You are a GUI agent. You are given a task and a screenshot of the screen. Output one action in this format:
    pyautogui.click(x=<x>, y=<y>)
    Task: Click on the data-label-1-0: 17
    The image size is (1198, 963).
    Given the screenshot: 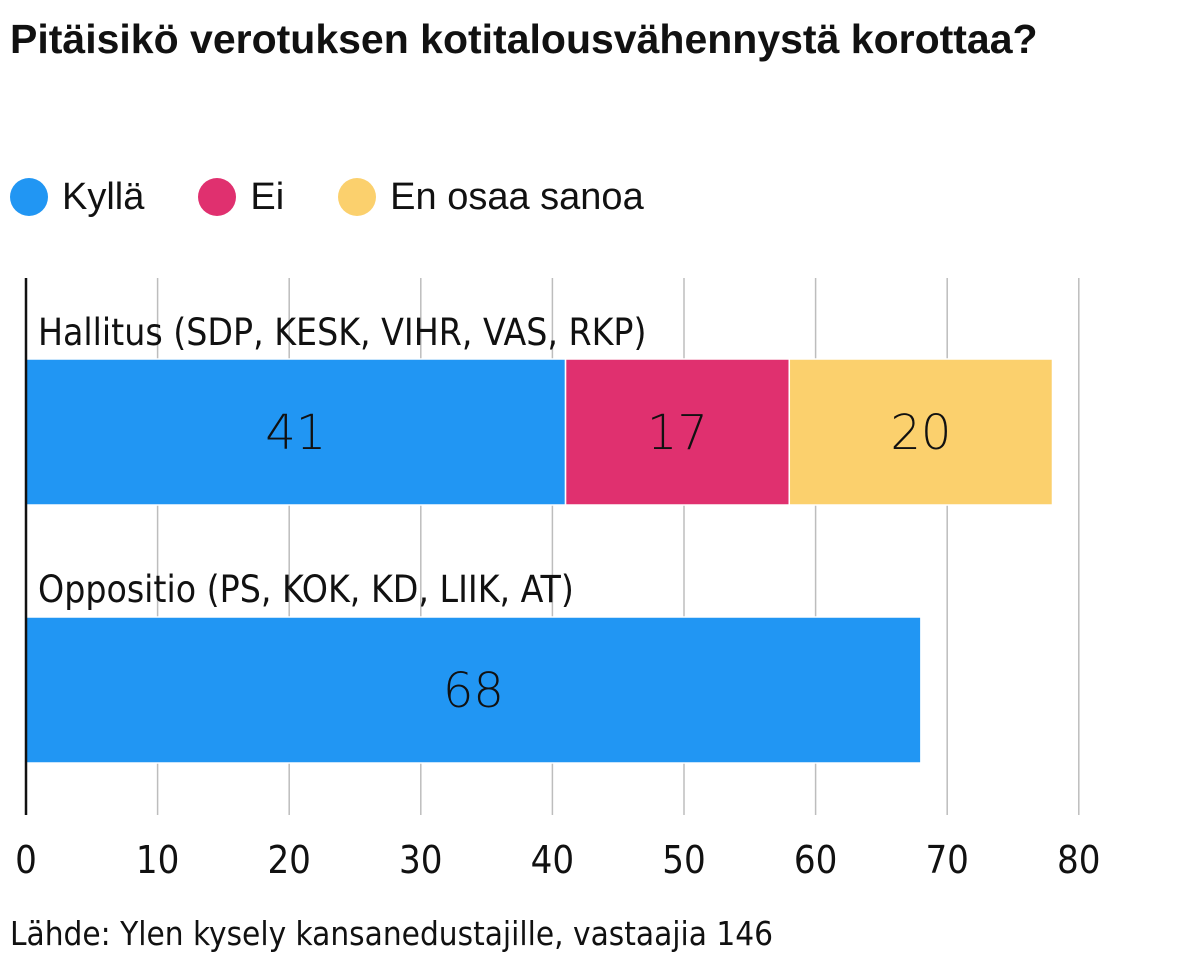 What is the action you would take?
    pyautogui.click(x=677, y=433)
    